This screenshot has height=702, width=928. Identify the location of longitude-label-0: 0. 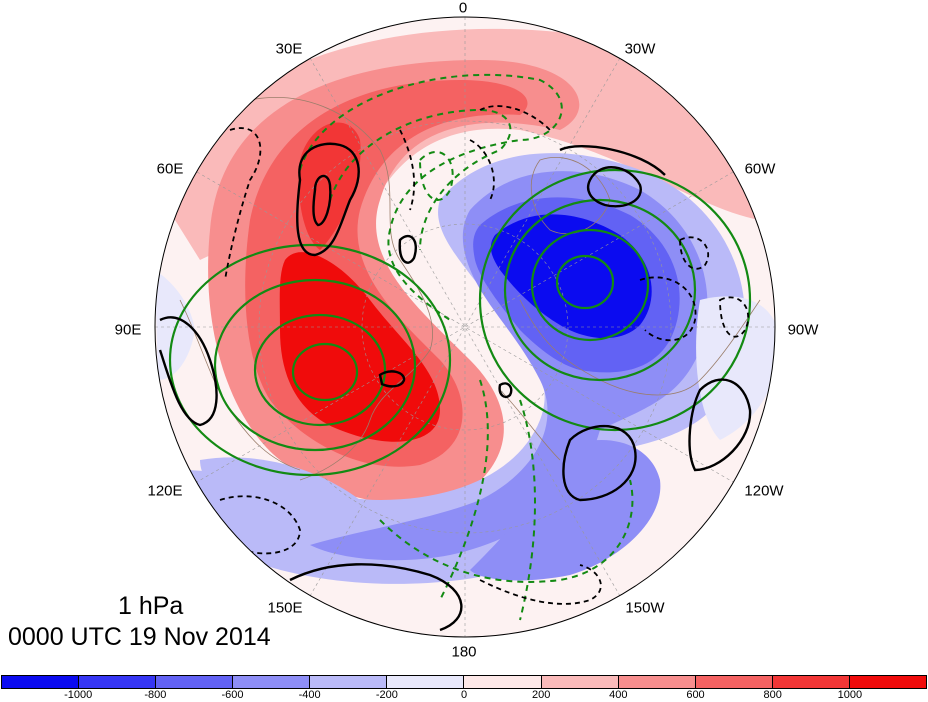
(463, 8).